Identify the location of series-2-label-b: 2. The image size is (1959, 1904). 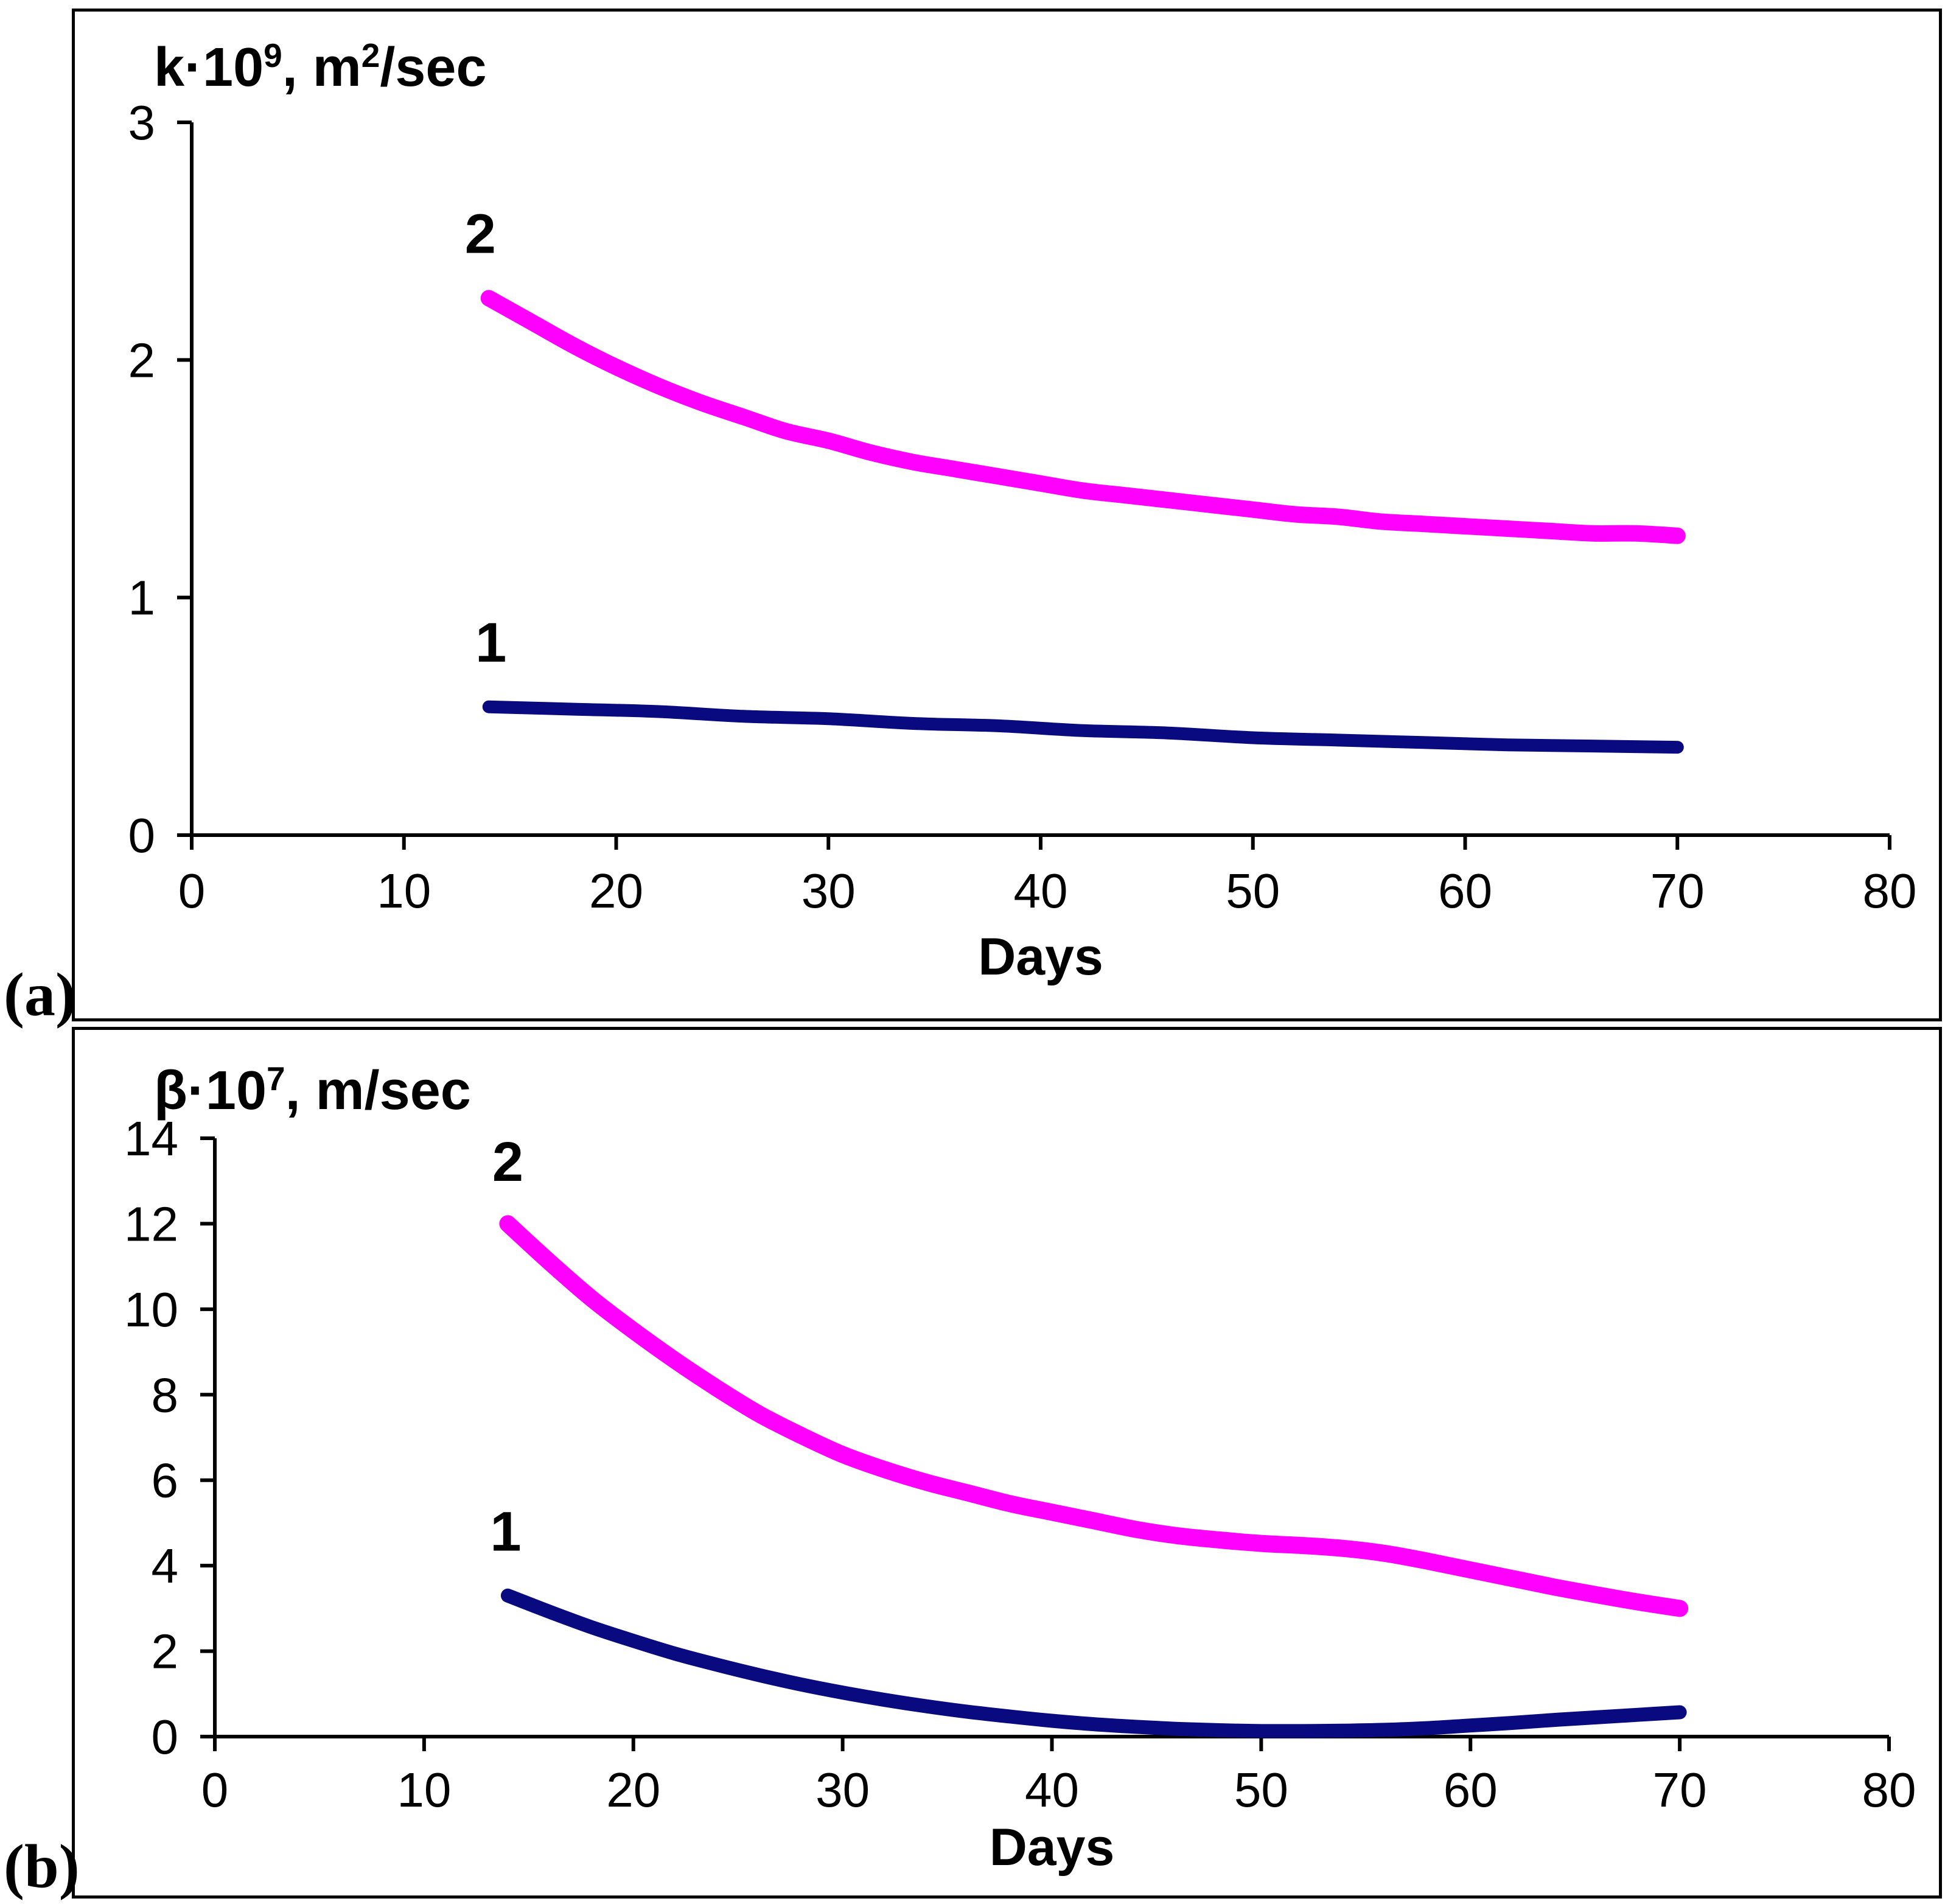
(507, 1162).